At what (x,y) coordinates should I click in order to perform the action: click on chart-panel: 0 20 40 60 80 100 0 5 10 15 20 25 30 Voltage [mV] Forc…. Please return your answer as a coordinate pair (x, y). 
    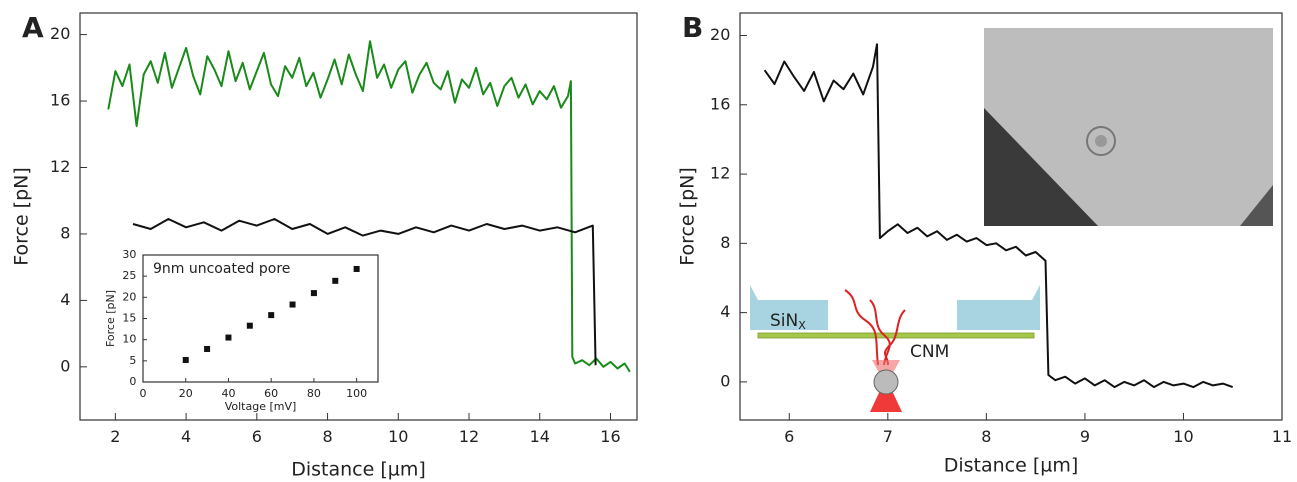
    Looking at the image, I should click on (241, 330).